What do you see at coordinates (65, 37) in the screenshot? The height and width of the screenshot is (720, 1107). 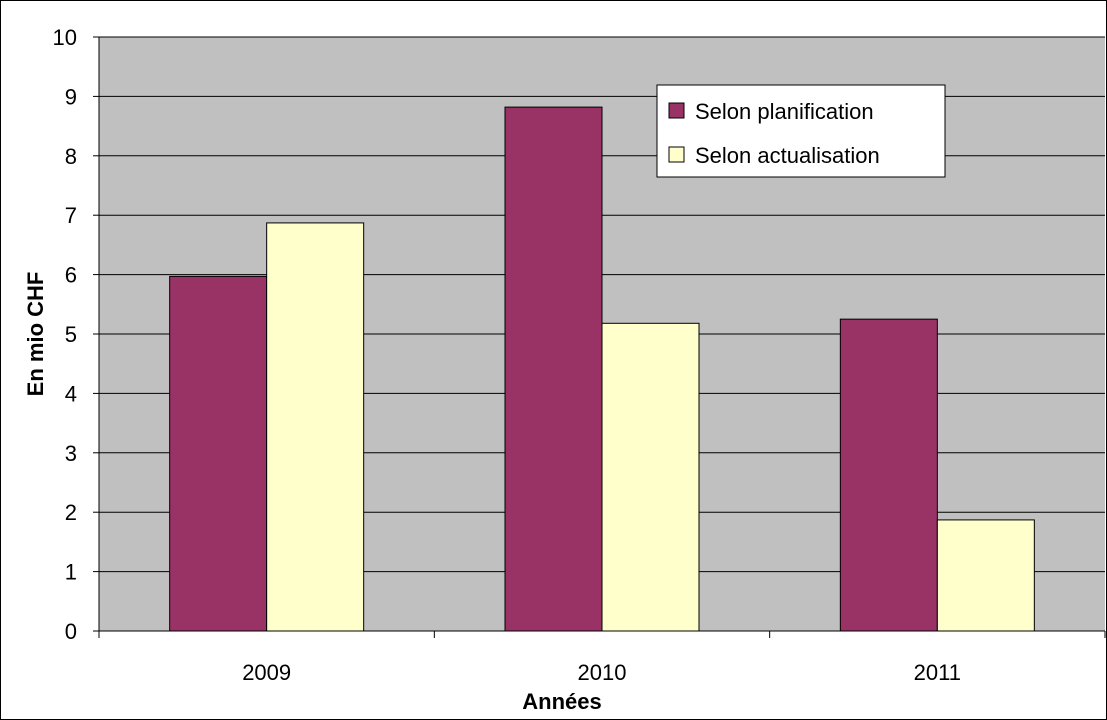 I see `y-tick-label: 10` at bounding box center [65, 37].